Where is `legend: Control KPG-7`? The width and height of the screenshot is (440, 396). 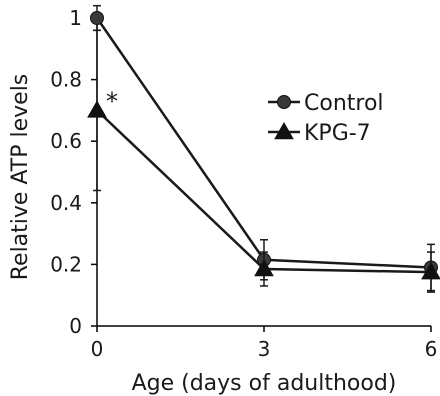 legend: Control KPG-7 is located at coordinates (326, 118).